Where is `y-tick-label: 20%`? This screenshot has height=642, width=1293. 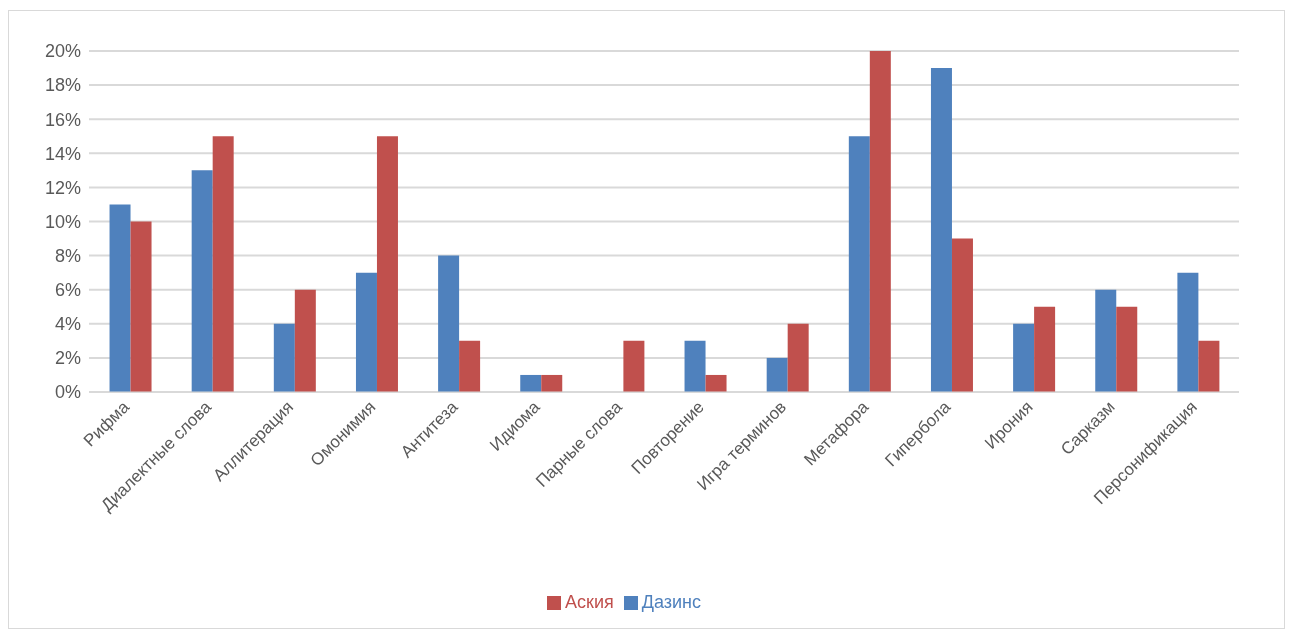 y-tick-label: 20% is located at coordinates (62, 51).